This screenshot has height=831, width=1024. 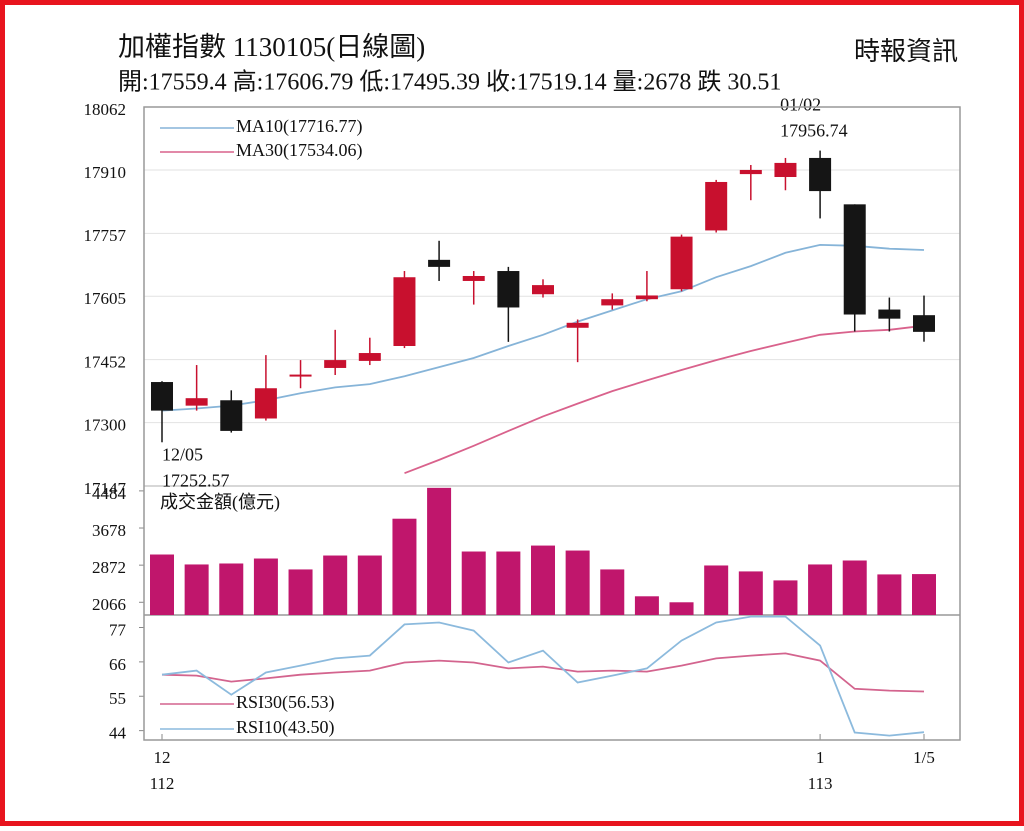 I want to click on y-tick-label: 44, so click(x=118, y=733).